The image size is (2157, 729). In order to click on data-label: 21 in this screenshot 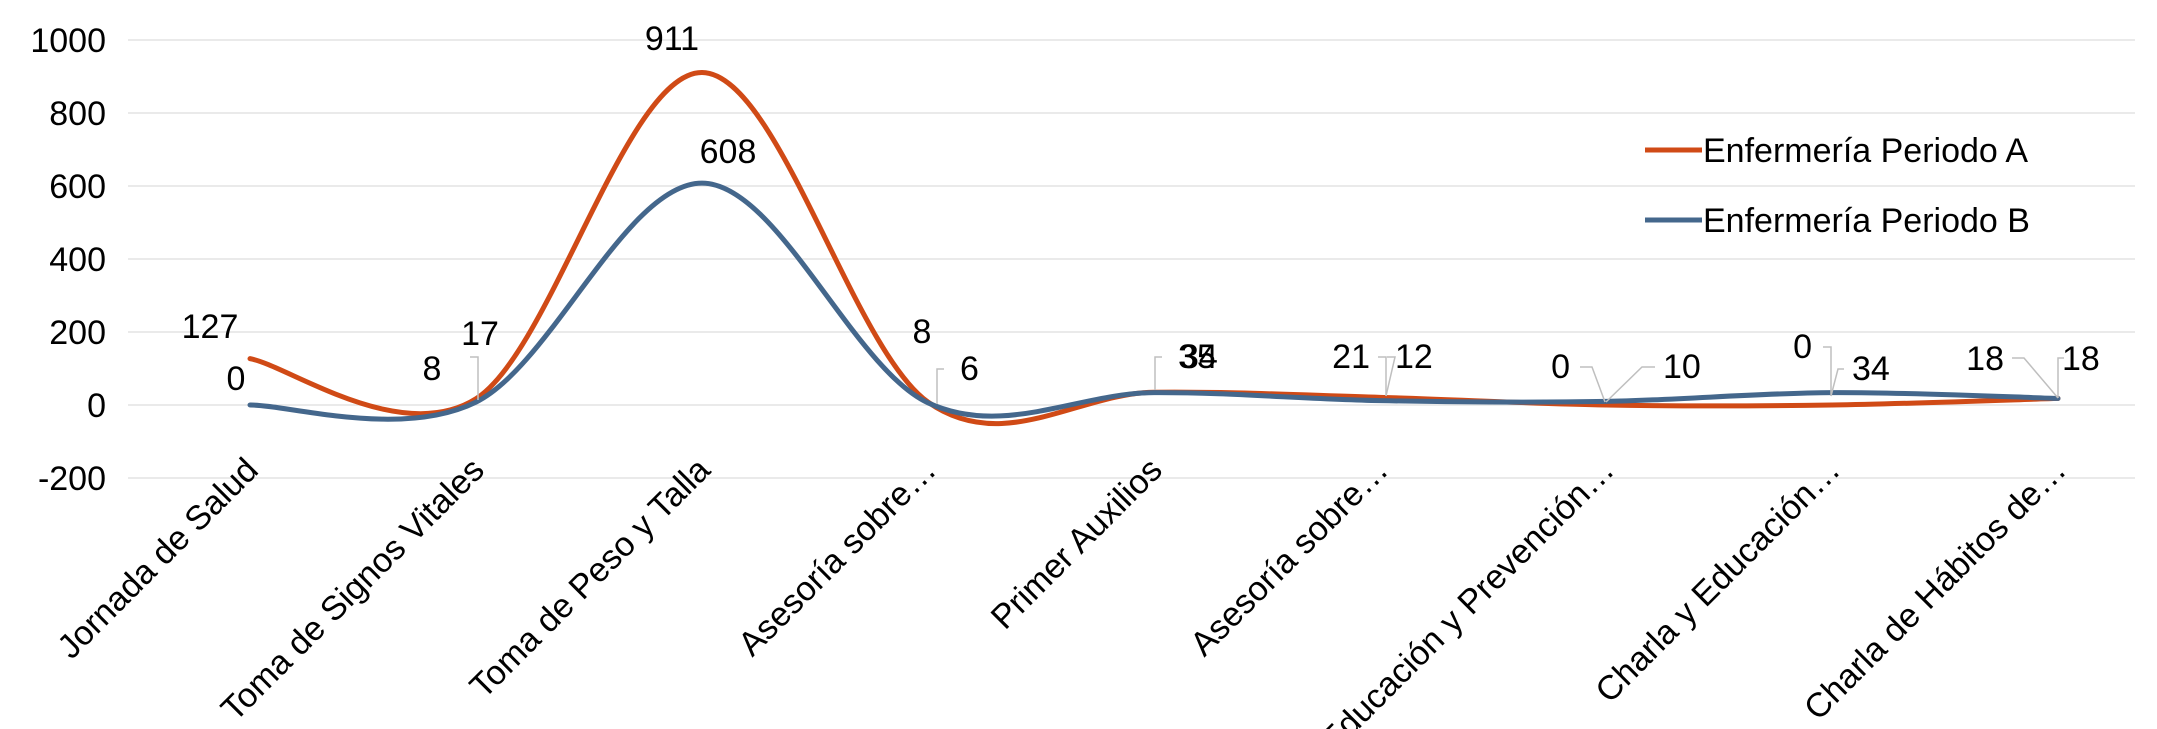, I will do `click(1351, 357)`.